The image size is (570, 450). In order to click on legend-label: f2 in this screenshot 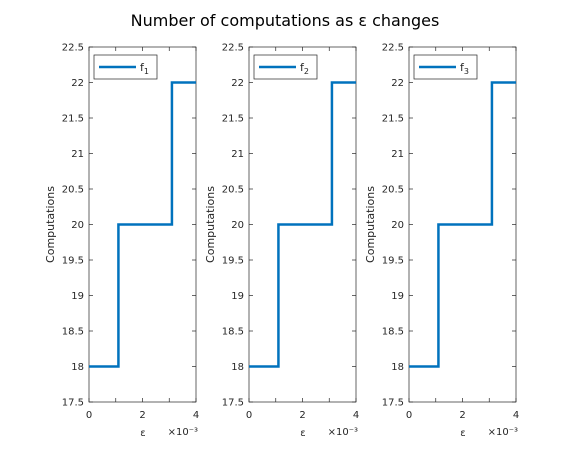, I will do `click(304, 68)`.